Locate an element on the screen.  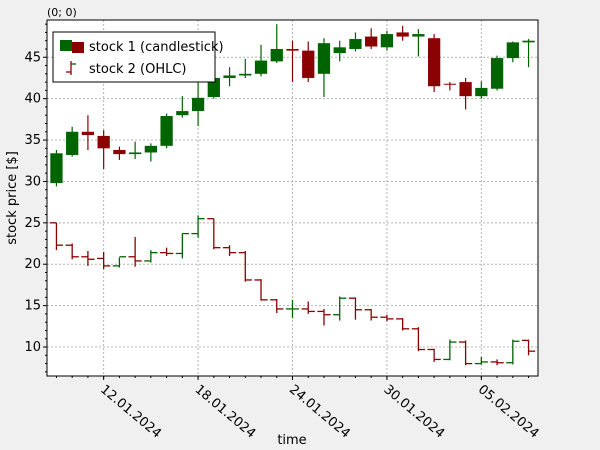
y-tick-label: 20 is located at coordinates (32, 264).